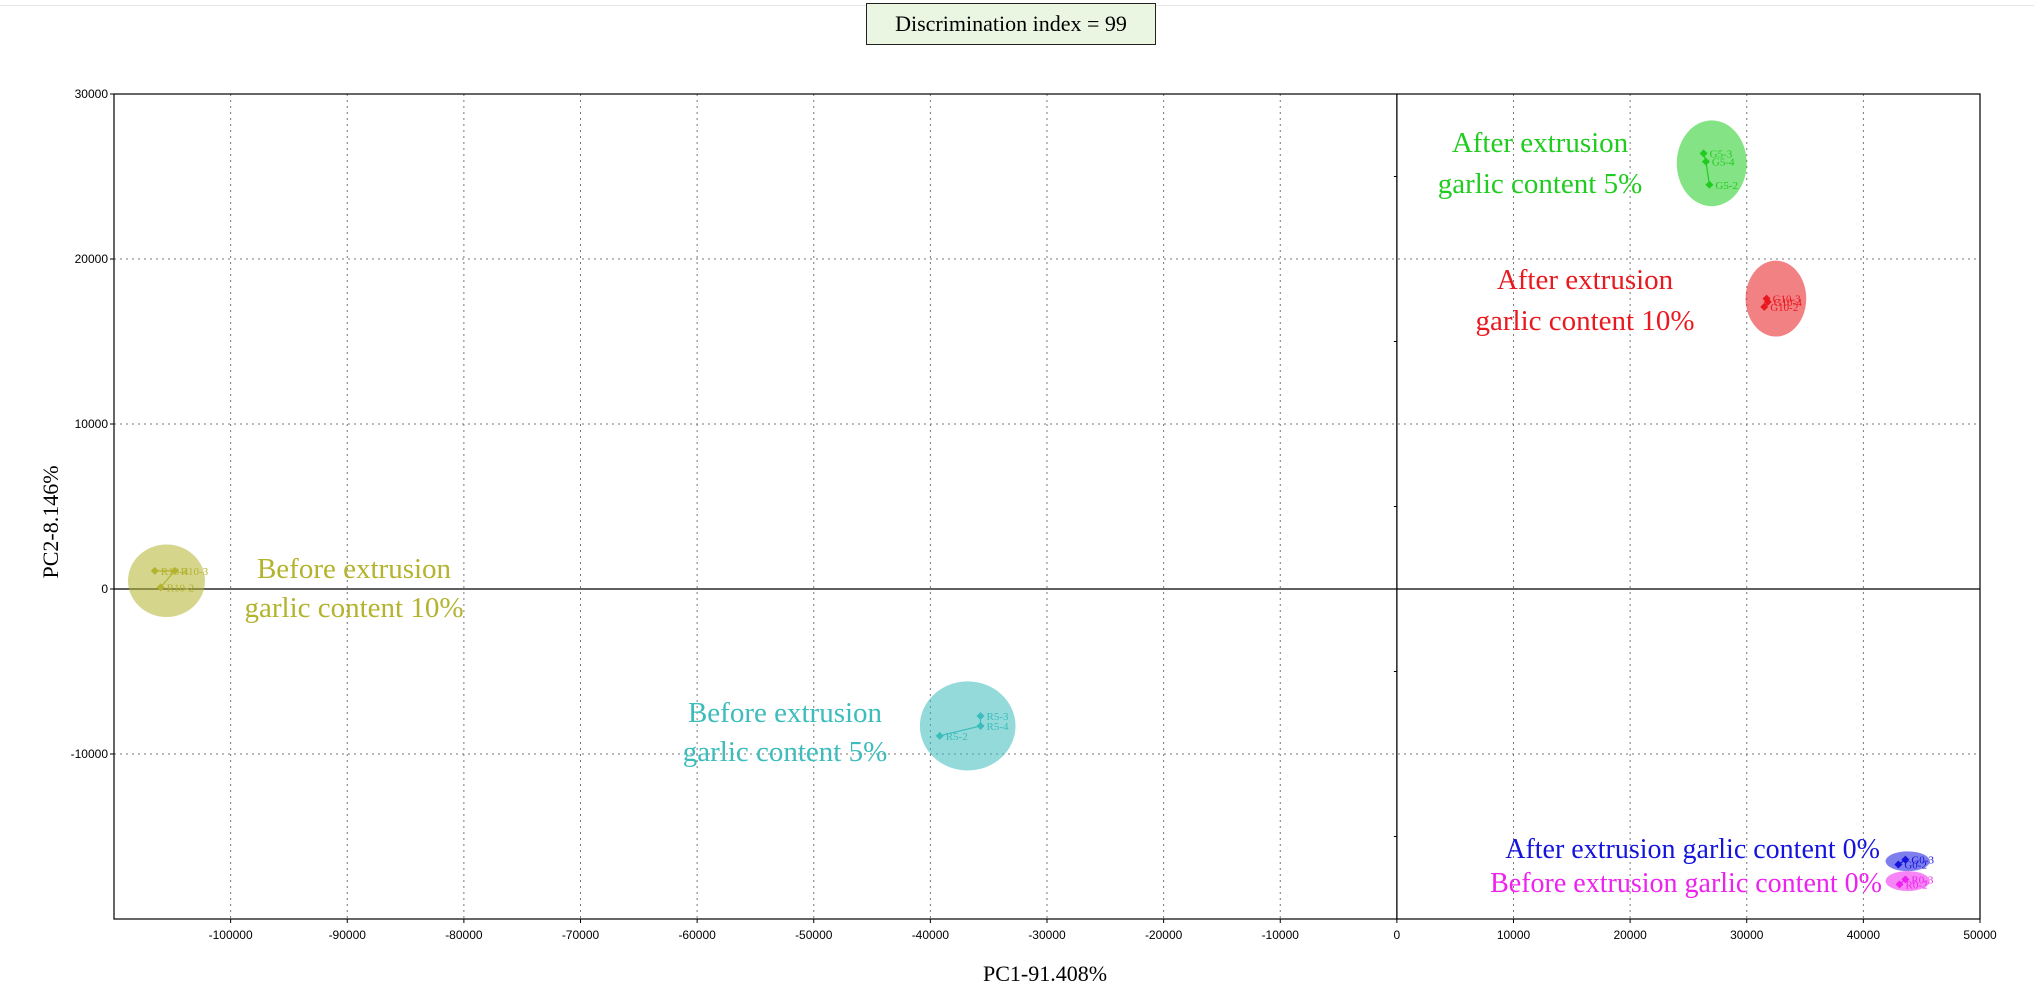 Image resolution: width=2034 pixels, height=982 pixels. Describe the element at coordinates (1011, 24) in the screenshot. I see `discrimination-index-label: Discrimination index = 99` at that location.